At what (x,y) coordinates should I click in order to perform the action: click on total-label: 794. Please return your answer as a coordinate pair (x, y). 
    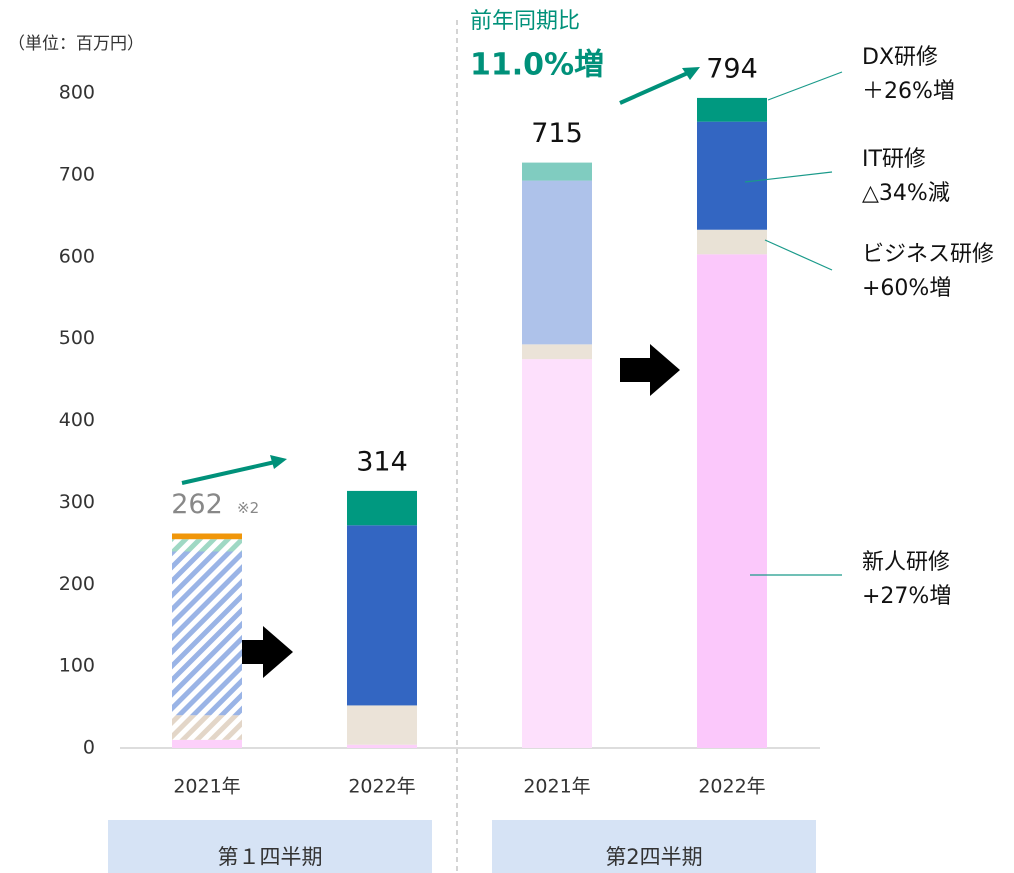
    Looking at the image, I should click on (732, 68).